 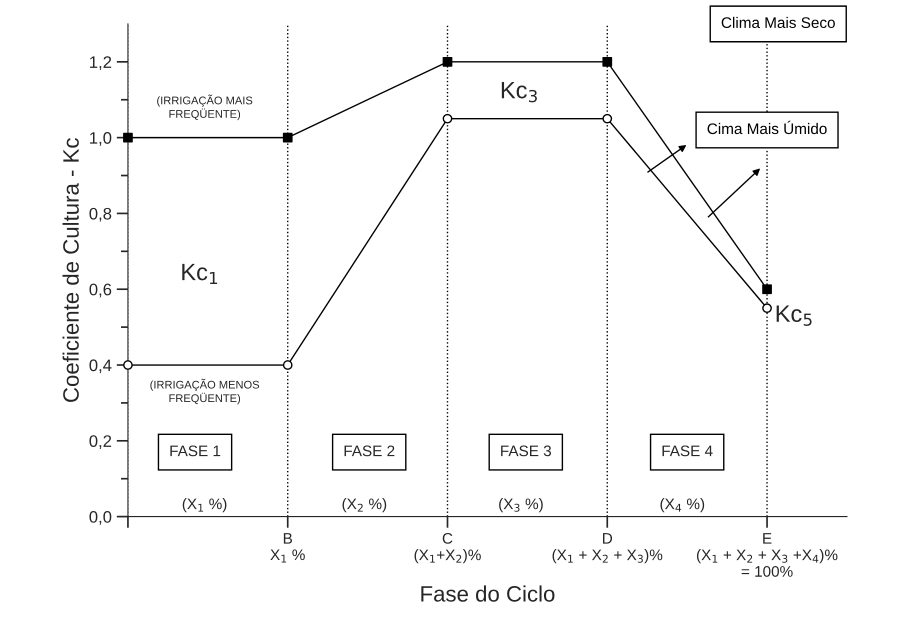 I want to click on x-tick-label: B X$_{1}$ %, so click(x=287, y=548).